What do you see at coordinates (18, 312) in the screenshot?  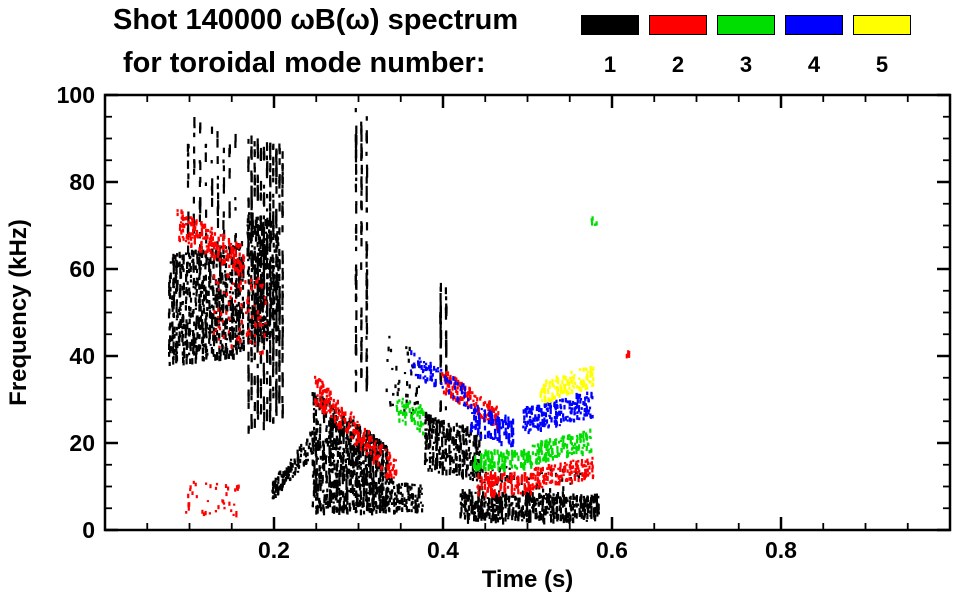 I see `y-axis-title: Frequency (kHz)` at bounding box center [18, 312].